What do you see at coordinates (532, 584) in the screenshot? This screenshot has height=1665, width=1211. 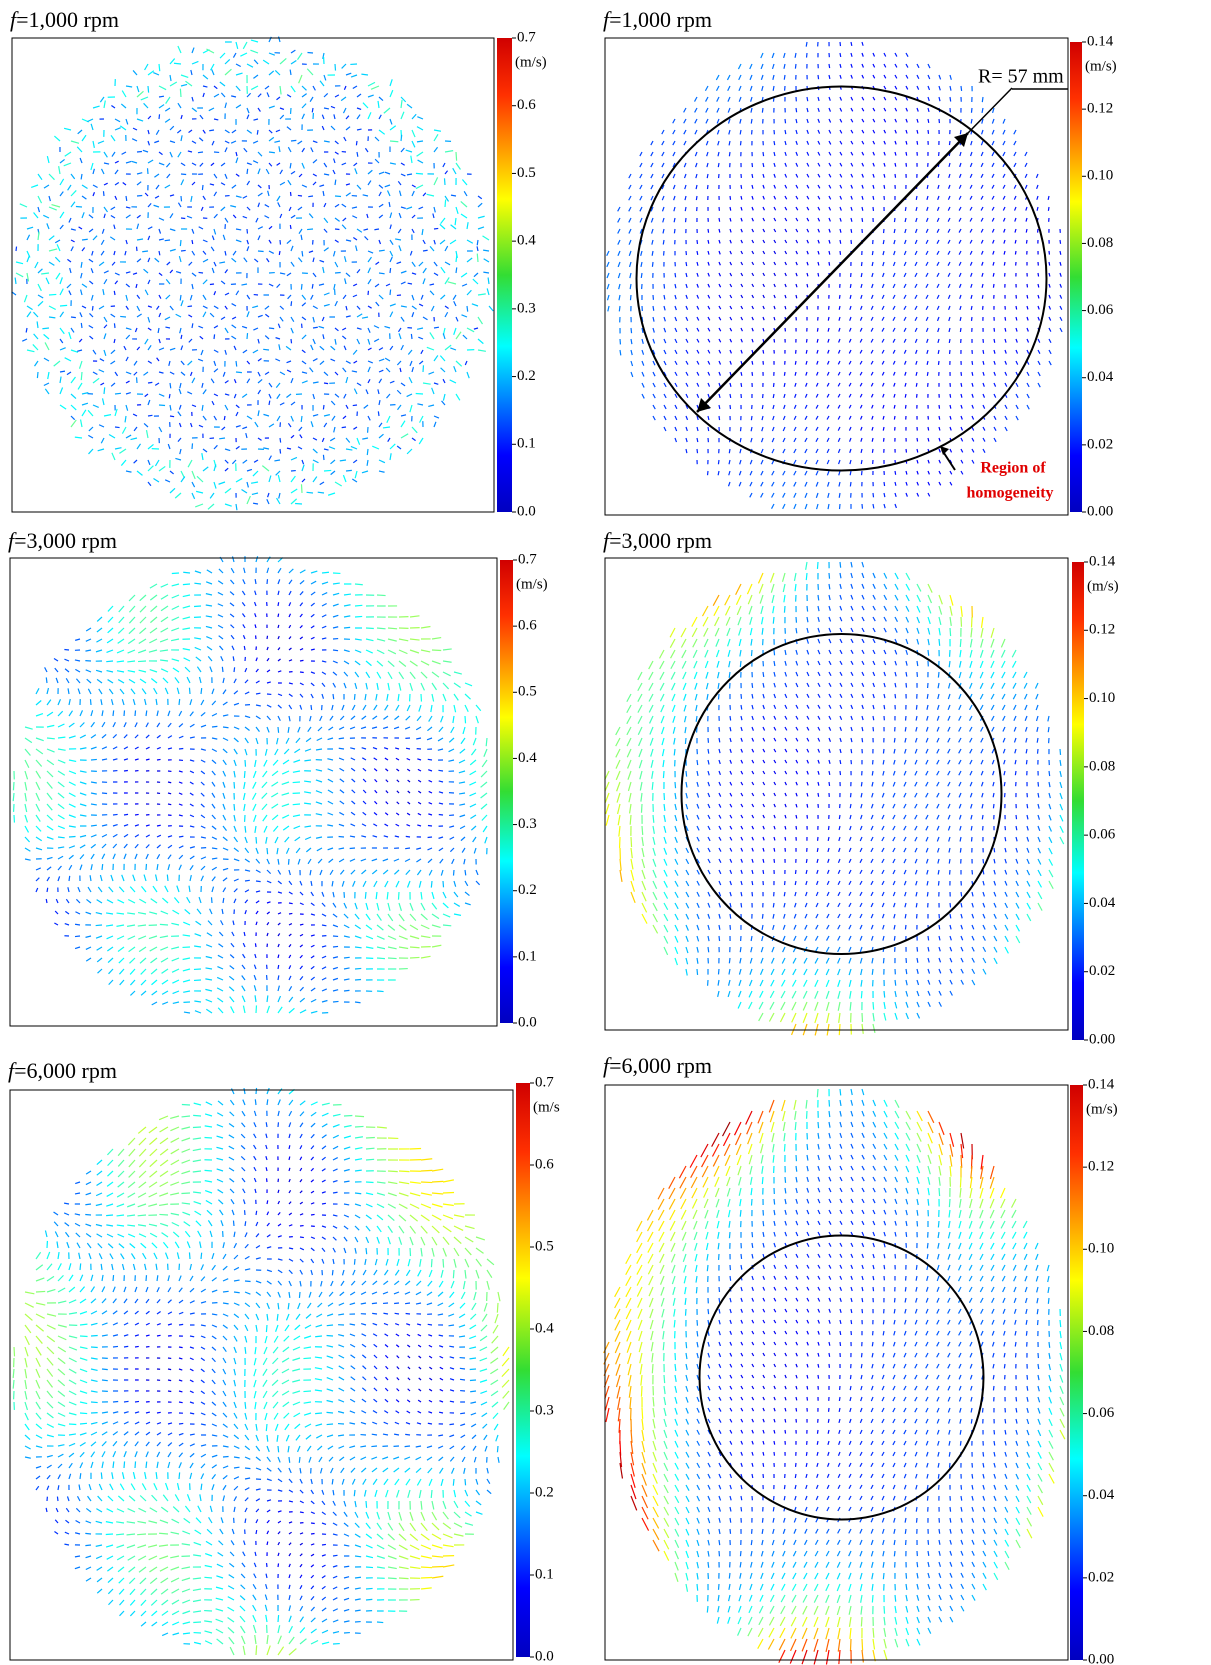 I see `colorbar-unit: (m/s)` at bounding box center [532, 584].